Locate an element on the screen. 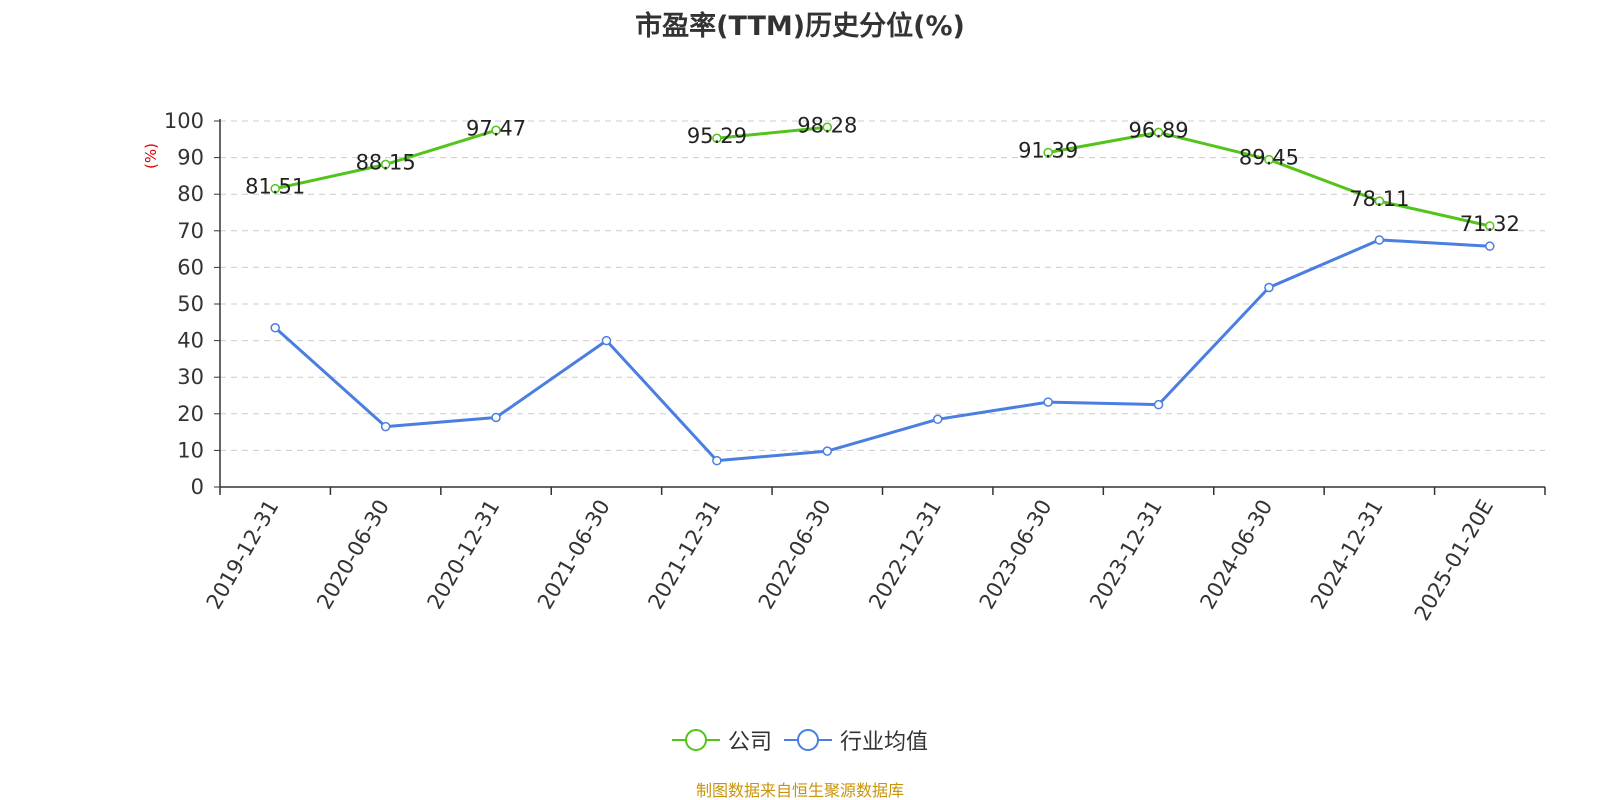 This screenshot has width=1600, height=800. data-label-company: 97.47 is located at coordinates (496, 128).